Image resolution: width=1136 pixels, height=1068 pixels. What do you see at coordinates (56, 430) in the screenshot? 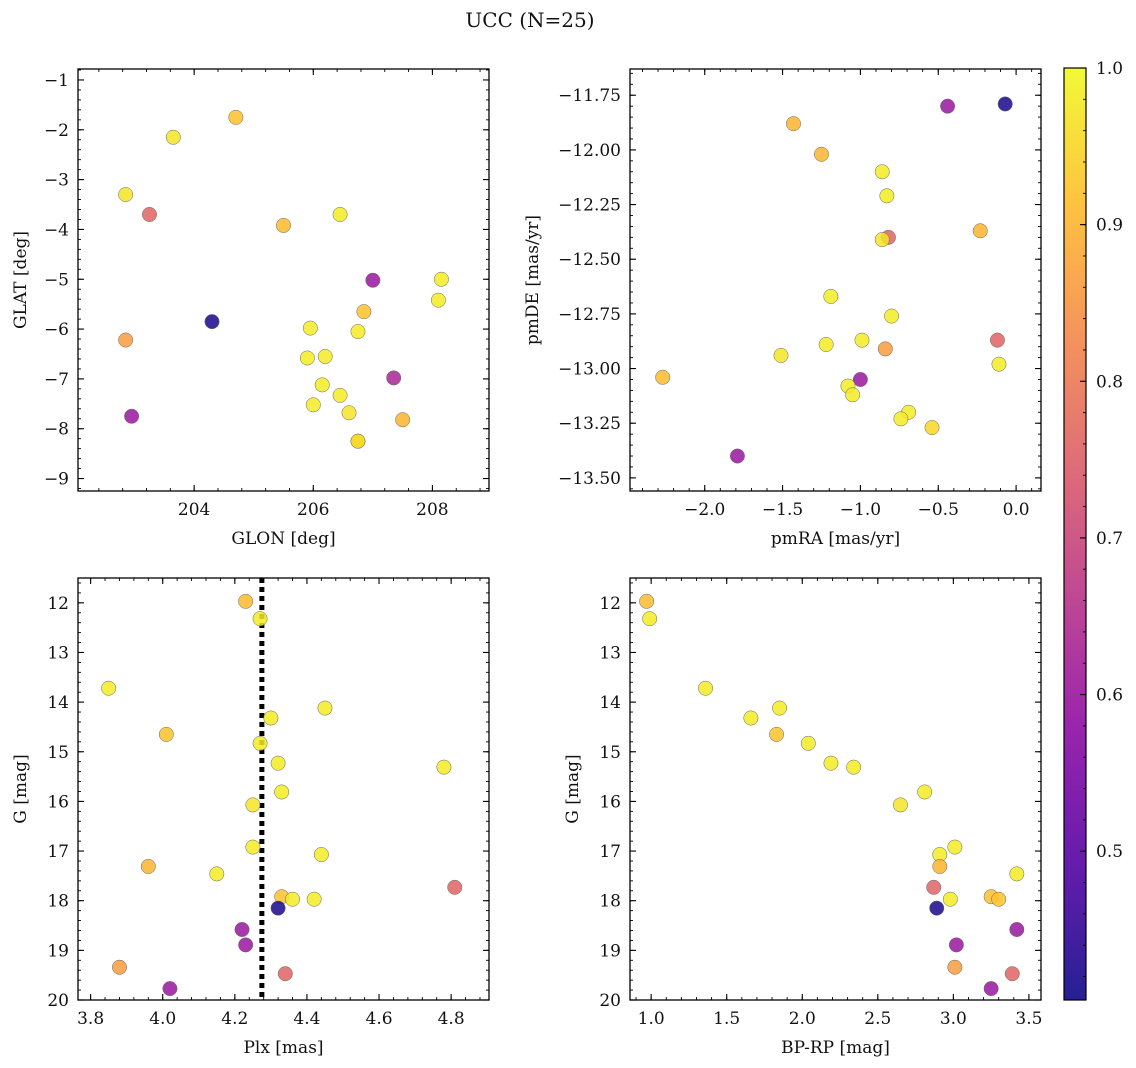
I see `y-tick-label: −8` at bounding box center [56, 430].